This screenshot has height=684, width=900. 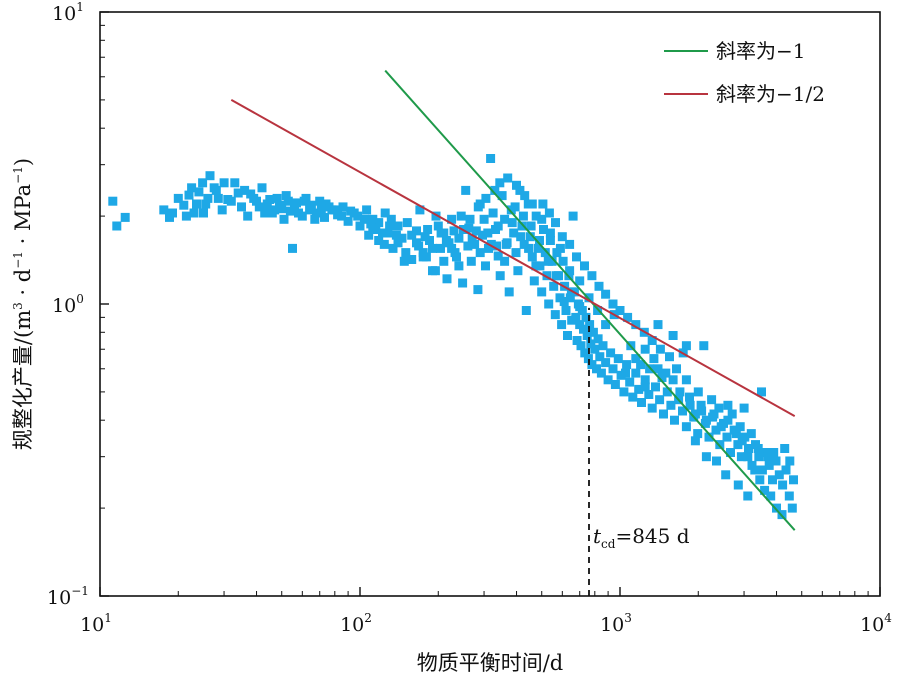 What do you see at coordinates (744, 72) in the screenshot?
I see `legend: 斜率为−1 斜率为−1/2` at bounding box center [744, 72].